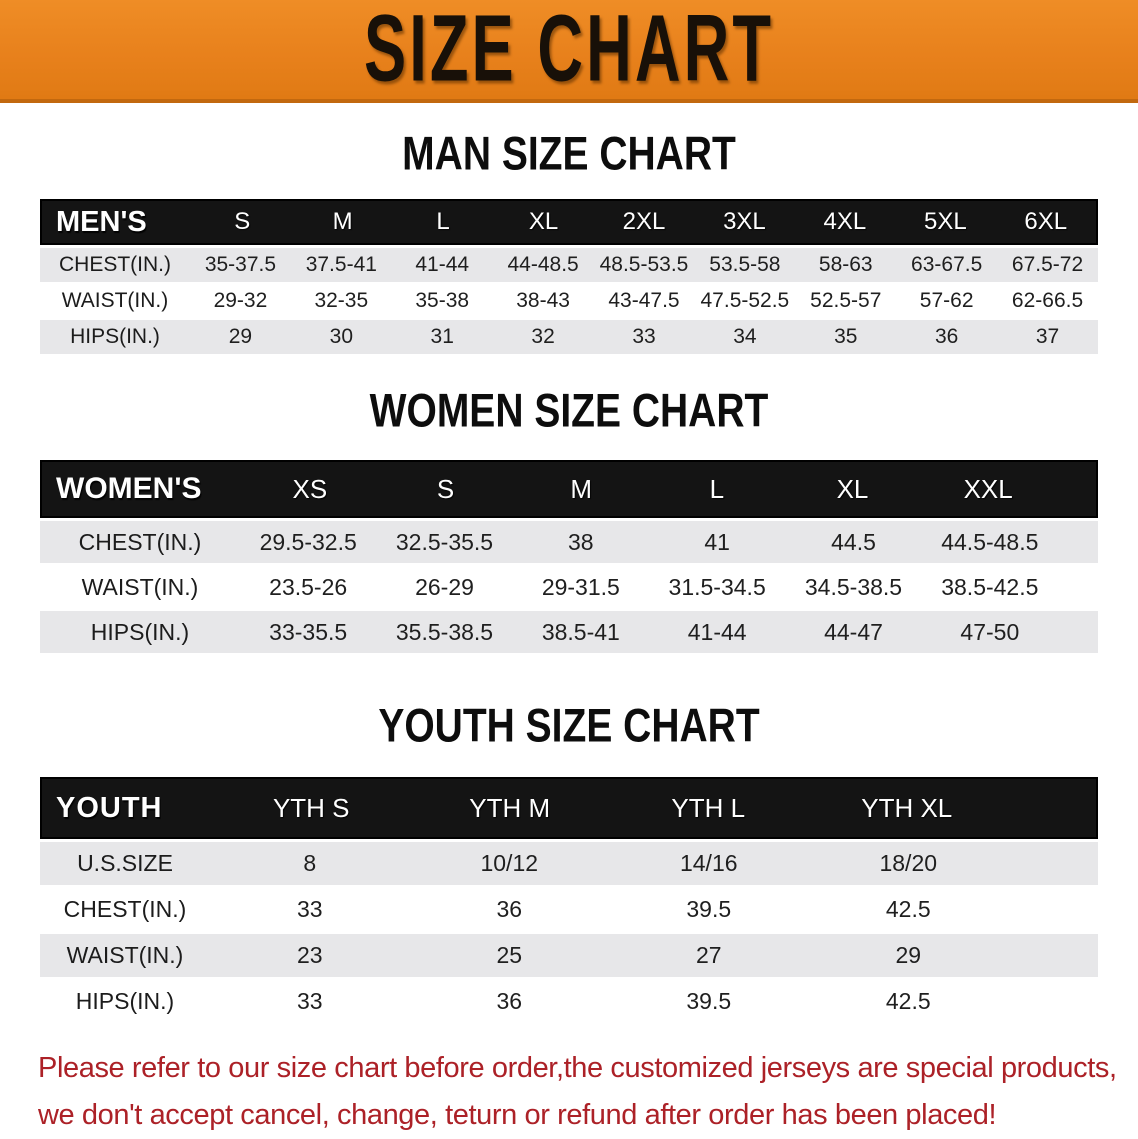  What do you see at coordinates (745, 336) in the screenshot?
I see `size-value-cell: 34` at bounding box center [745, 336].